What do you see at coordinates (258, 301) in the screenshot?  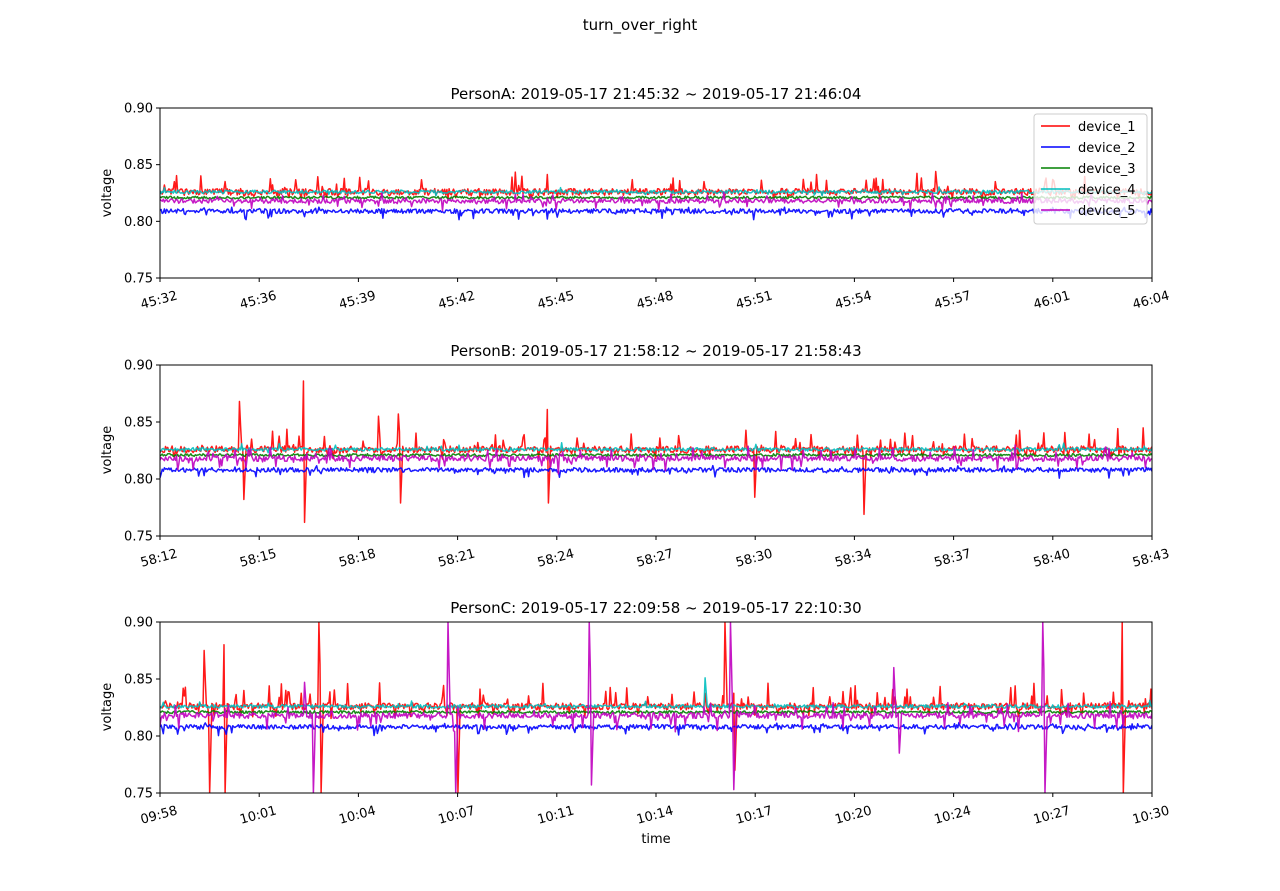 I see `xtick-label-a-1: 45:36` at bounding box center [258, 301].